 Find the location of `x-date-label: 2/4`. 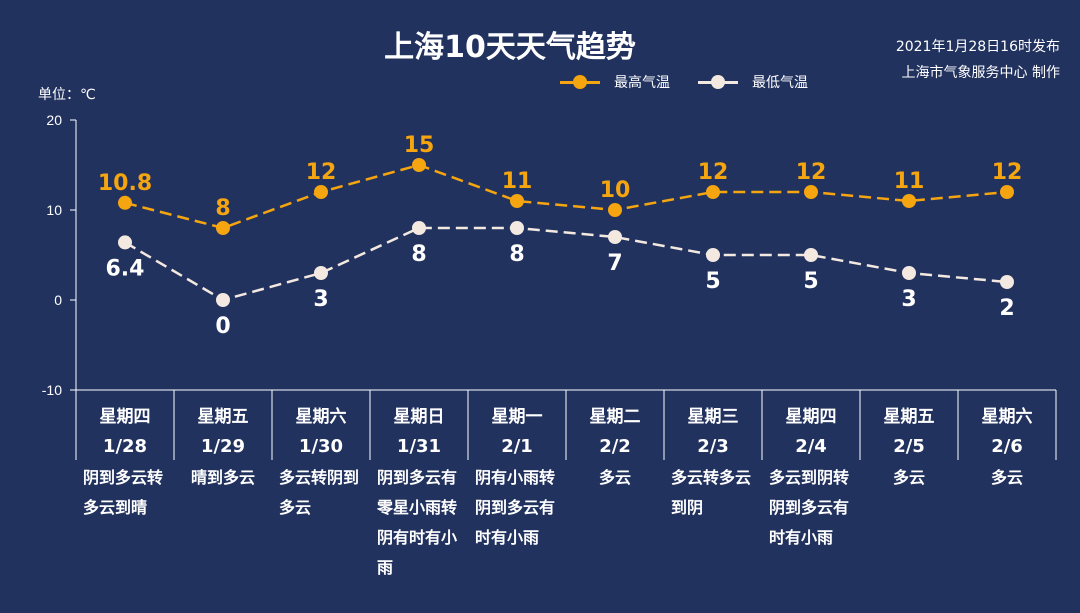

x-date-label: 2/4 is located at coordinates (811, 446).